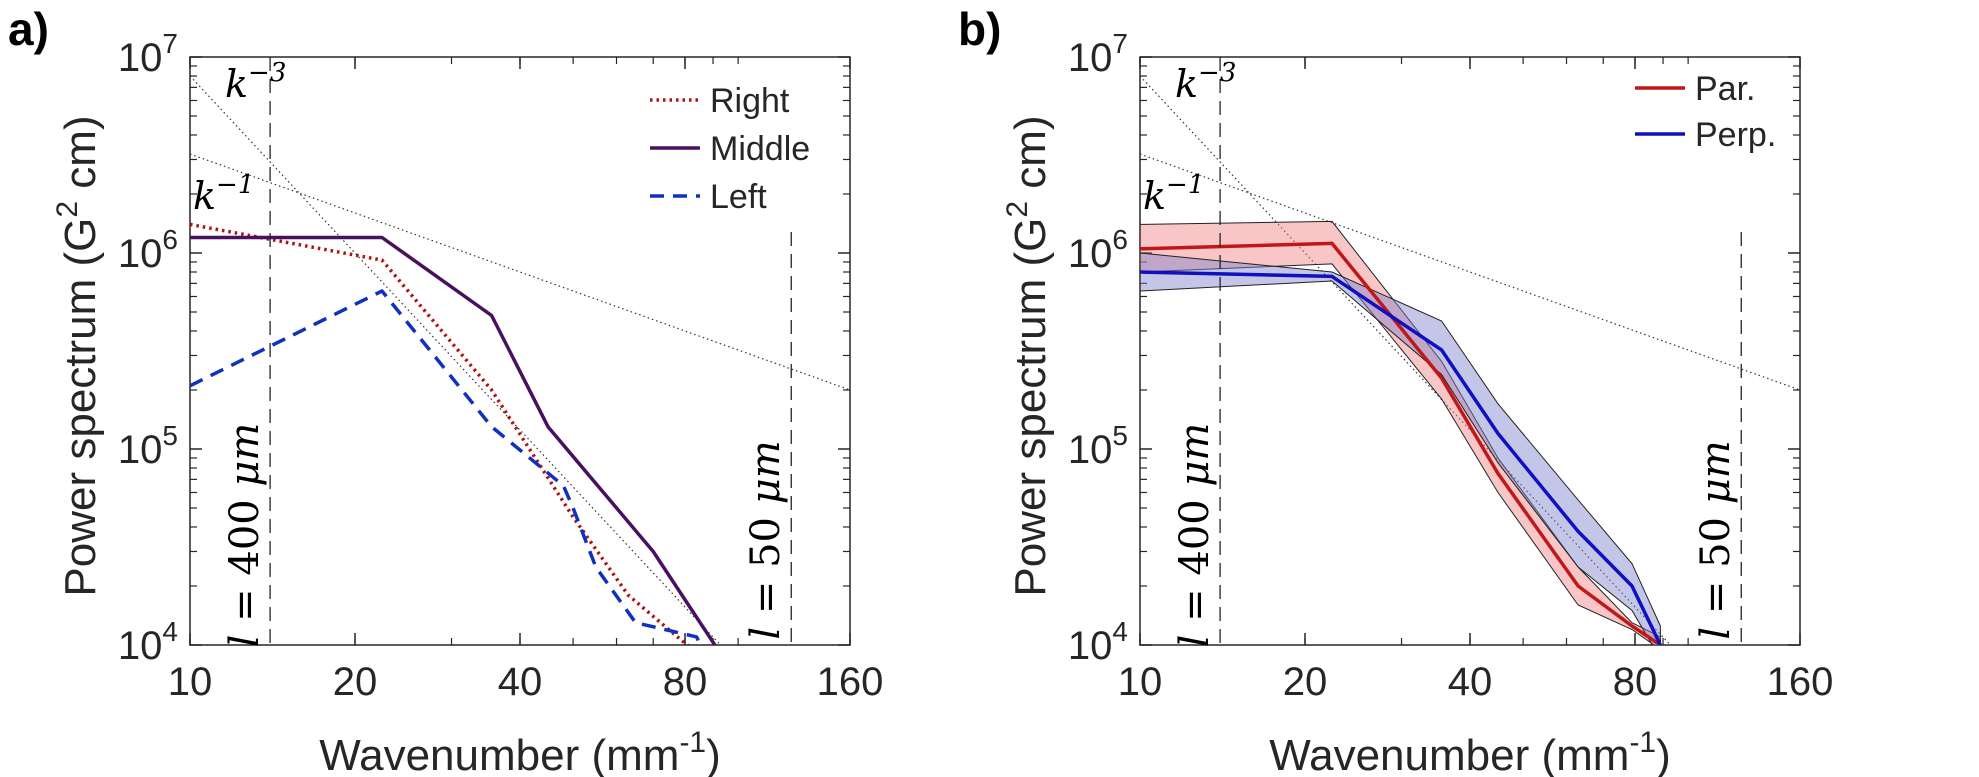 This screenshot has width=1979, height=777. I want to click on series-line-right, so click(440, 433).